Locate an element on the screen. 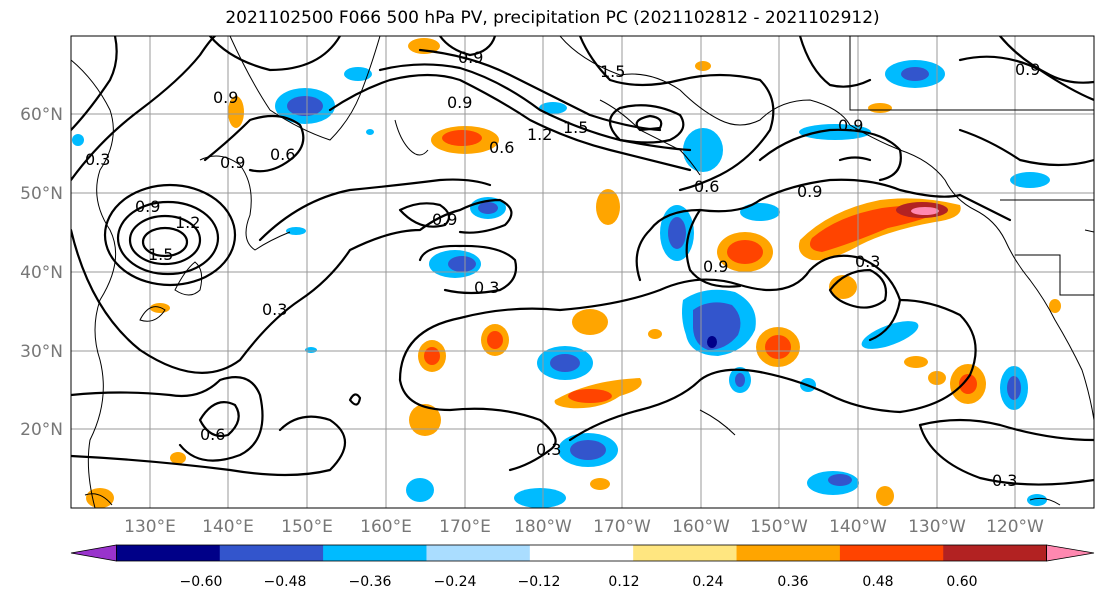  colorbar-tick-label: −0.36 is located at coordinates (370, 582).